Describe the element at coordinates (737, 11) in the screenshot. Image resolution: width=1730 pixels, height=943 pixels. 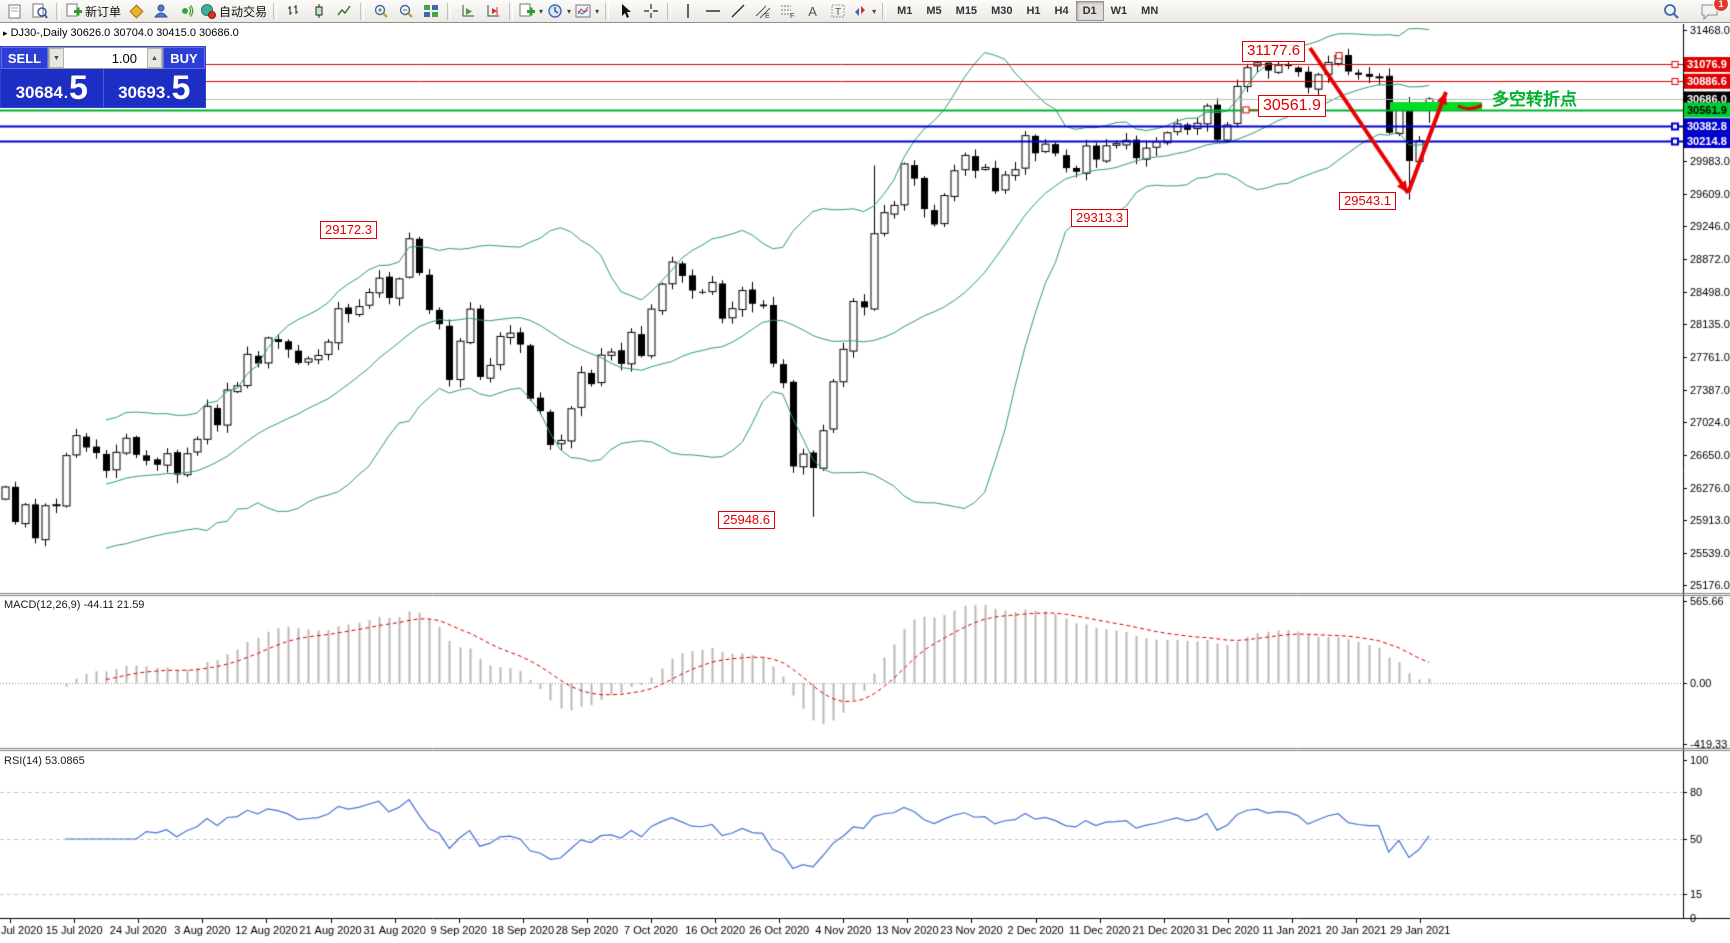
I see `trendline-button` at that location.